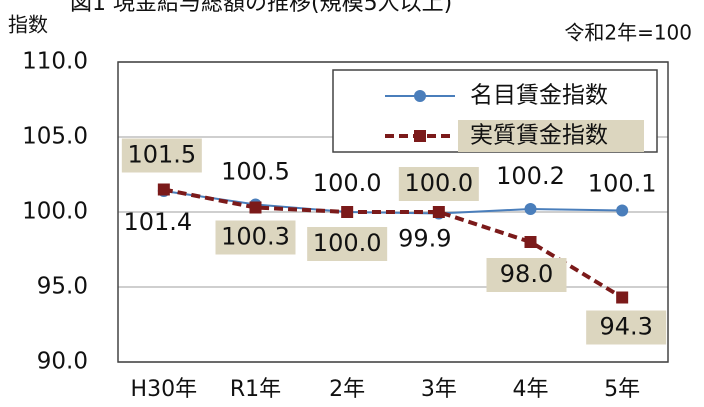 Image resolution: width=704 pixels, height=407 pixels. What do you see at coordinates (439, 389) in the screenshot?
I see `x-tick-label: 3年` at bounding box center [439, 389].